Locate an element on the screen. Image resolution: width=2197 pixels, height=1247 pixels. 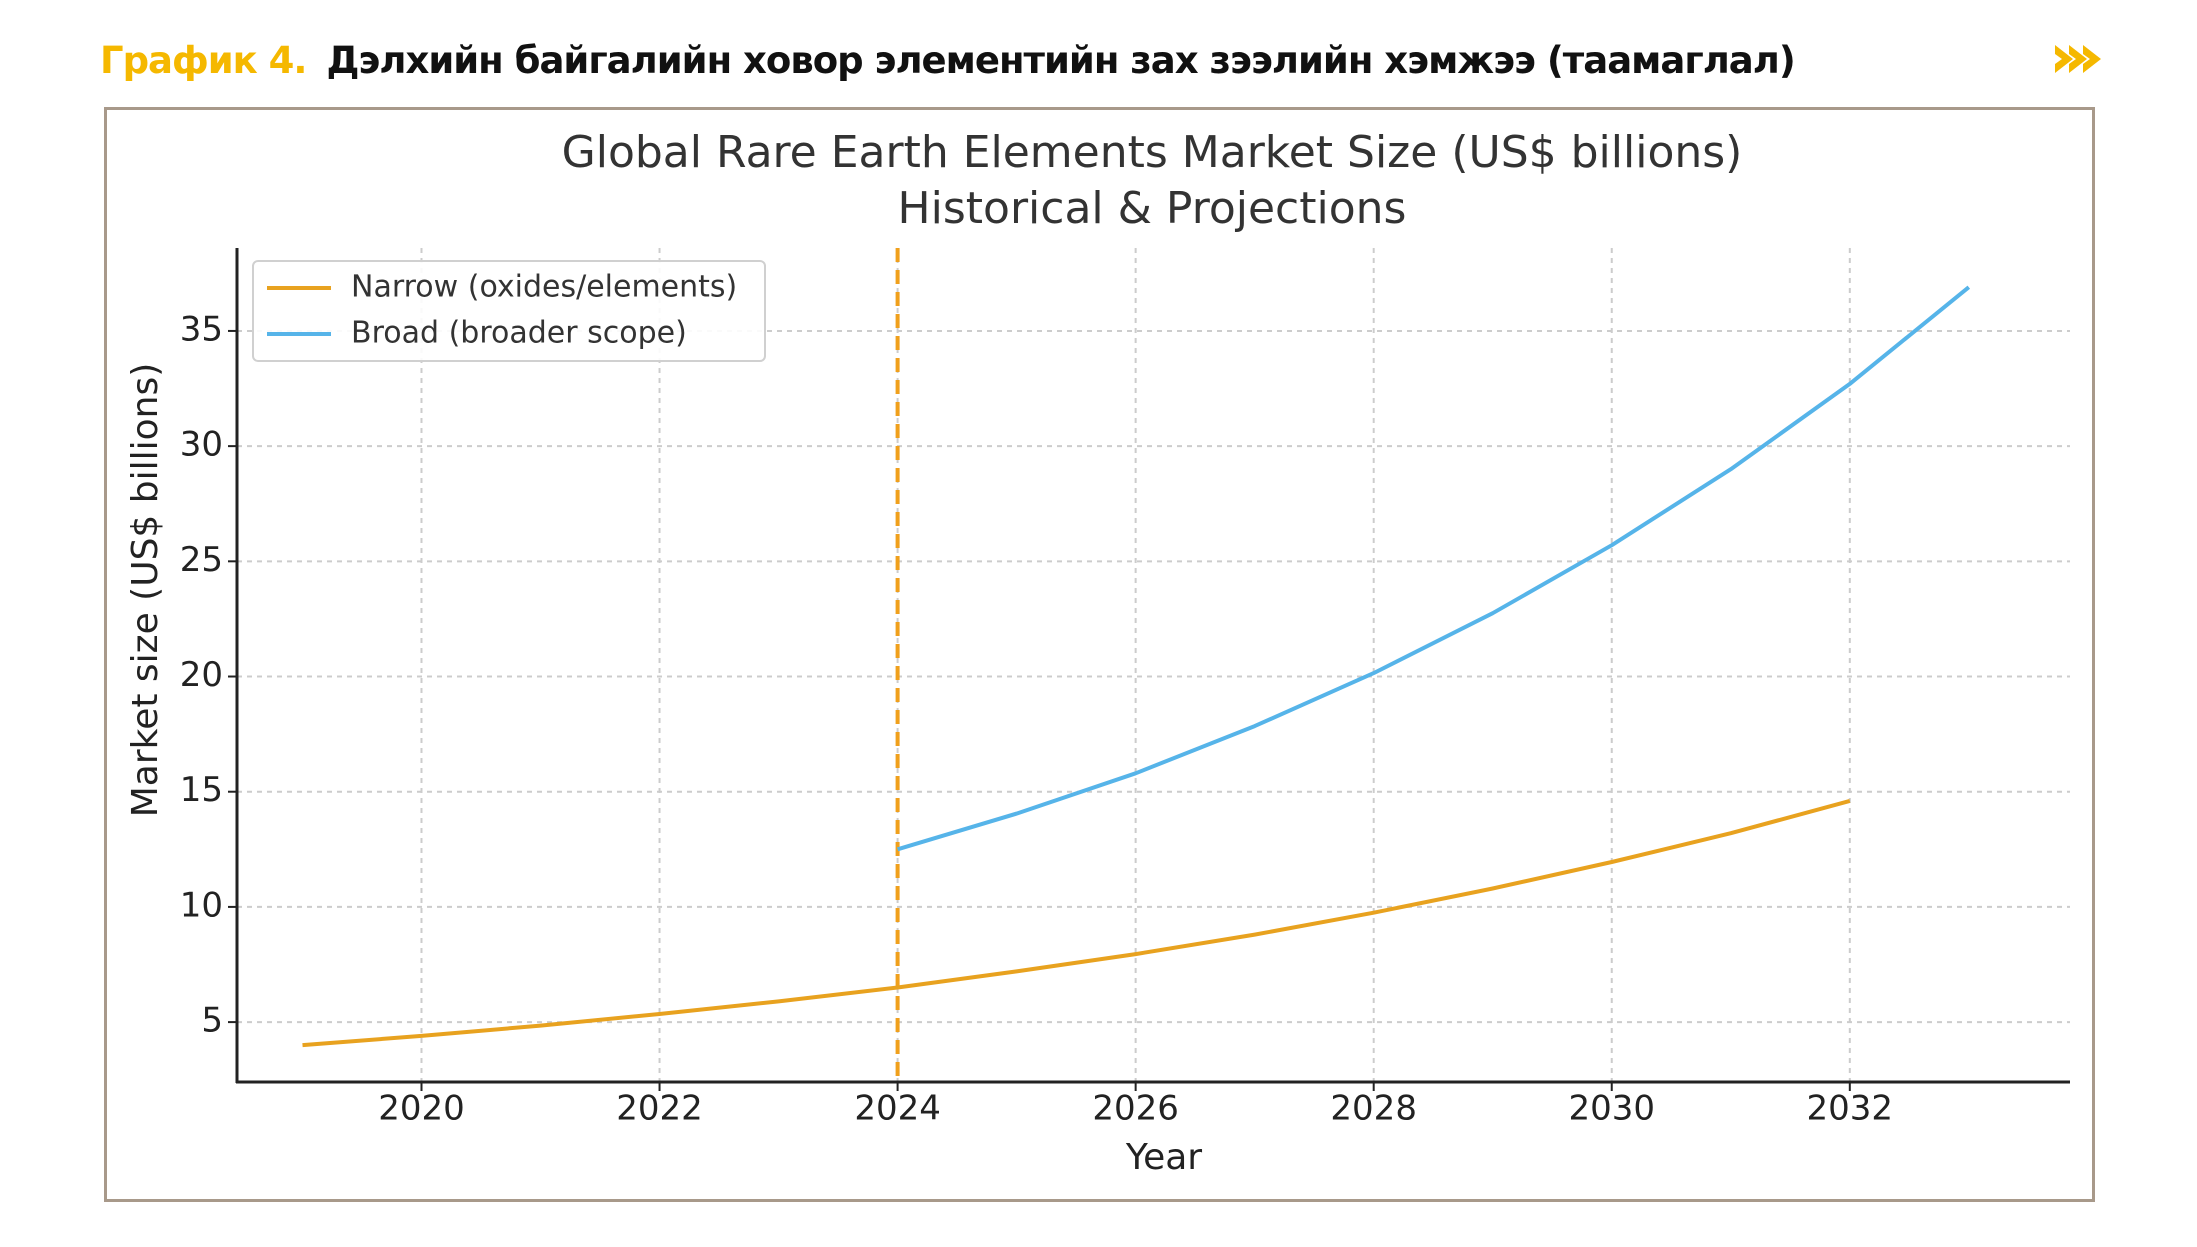
y-tick-label: 35 is located at coordinates (201, 329).